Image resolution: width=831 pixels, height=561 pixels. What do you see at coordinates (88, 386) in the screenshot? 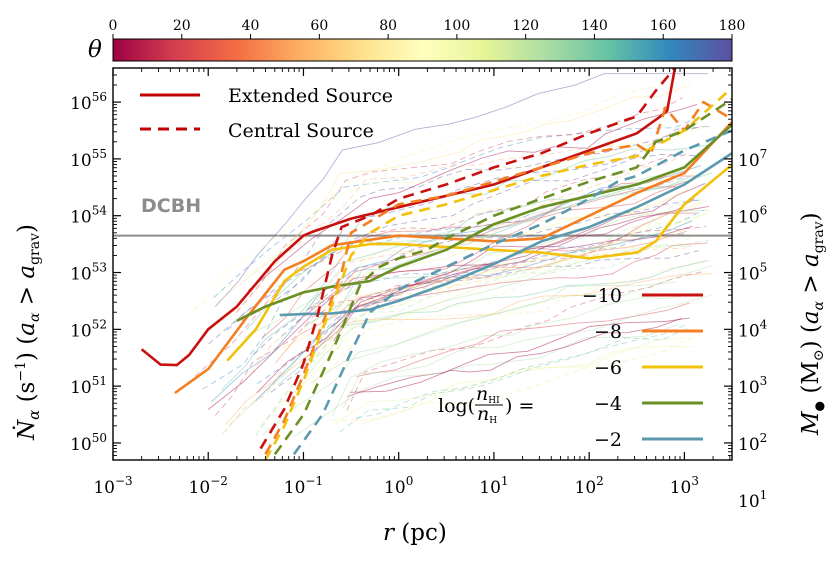
I see `y-tick-label-left: 1051` at bounding box center [88, 386].